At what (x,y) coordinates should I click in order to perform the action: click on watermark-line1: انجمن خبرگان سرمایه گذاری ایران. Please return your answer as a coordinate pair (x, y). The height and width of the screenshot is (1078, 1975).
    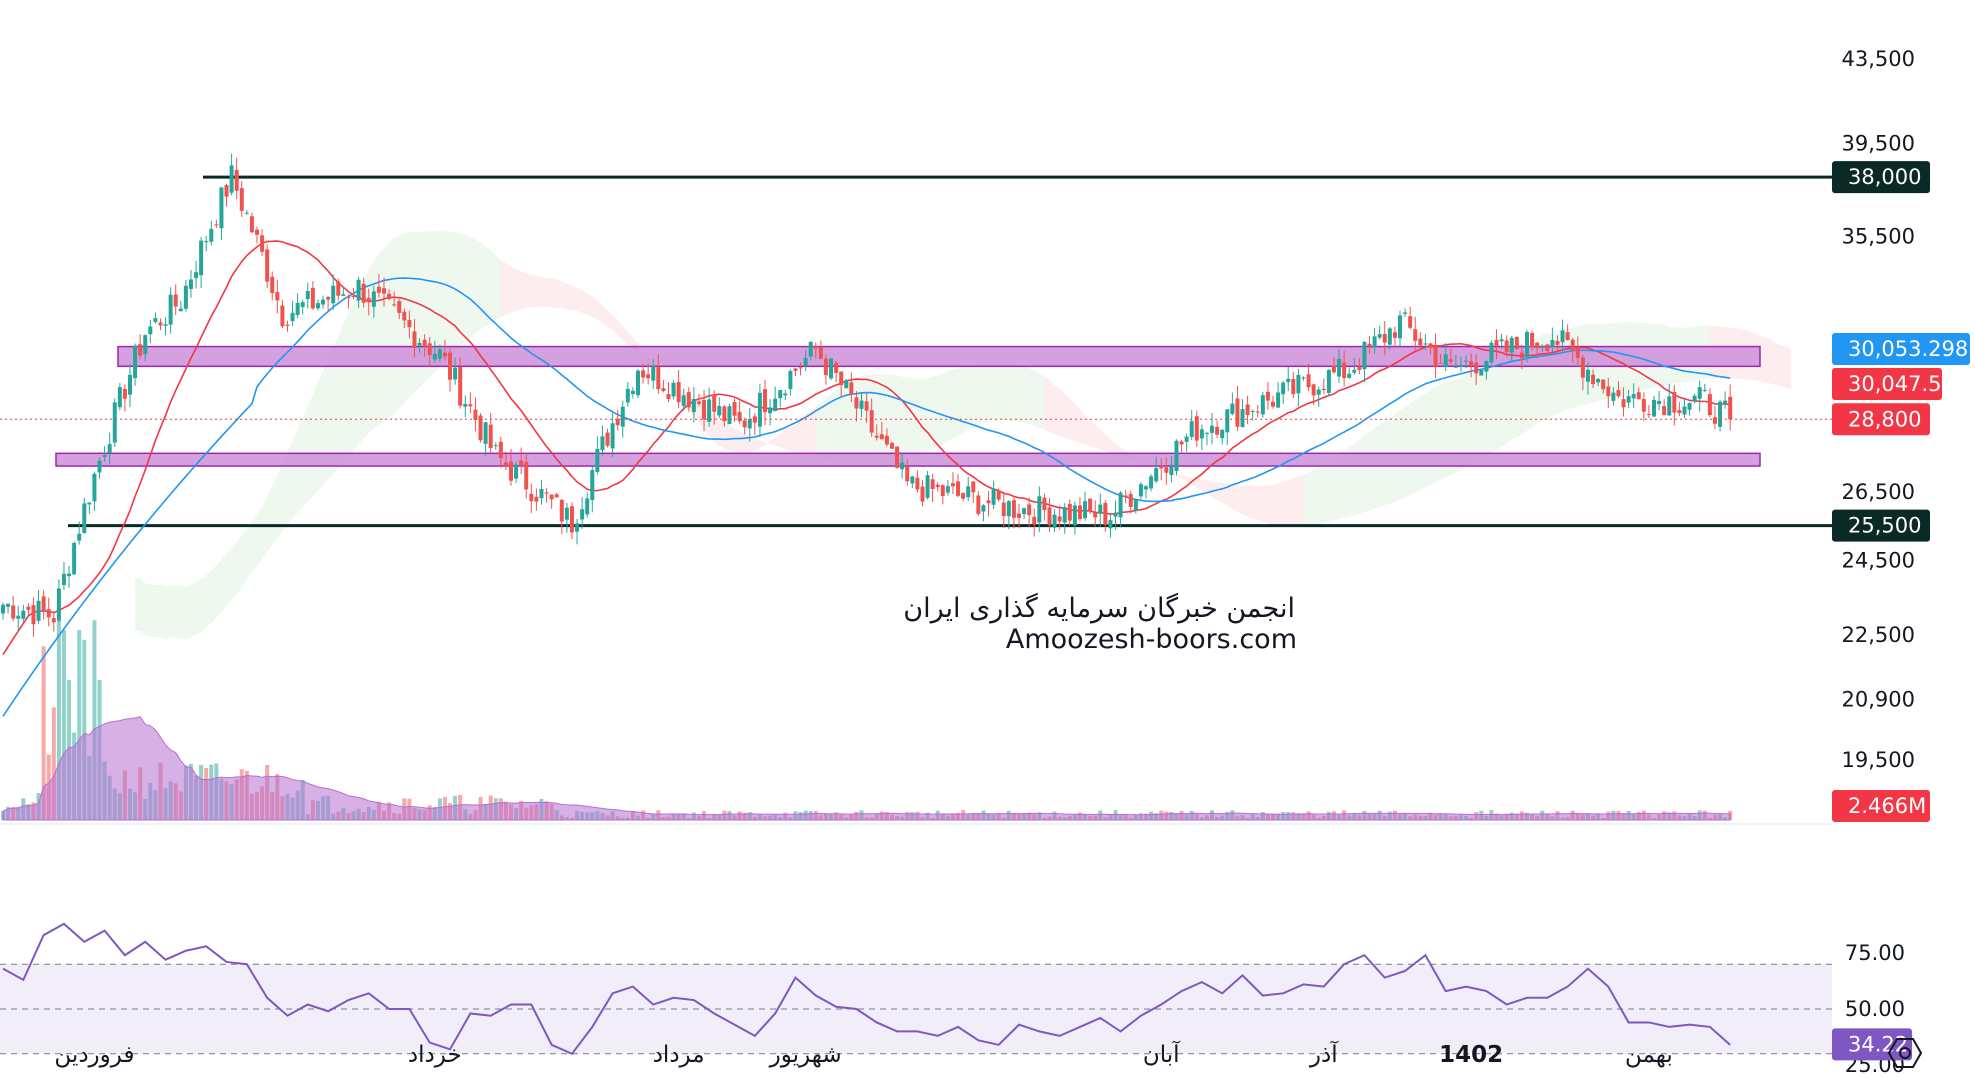
    Looking at the image, I should click on (1099, 608).